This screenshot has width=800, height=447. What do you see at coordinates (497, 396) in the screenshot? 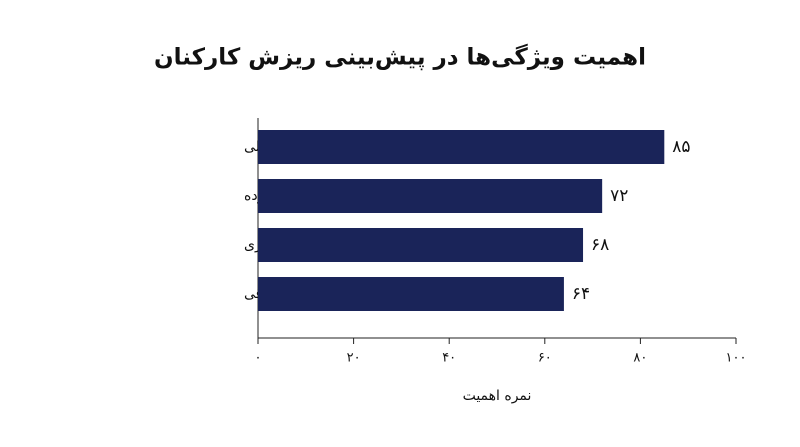
I see `x-axis-label: نمره اهمیت` at bounding box center [497, 396].